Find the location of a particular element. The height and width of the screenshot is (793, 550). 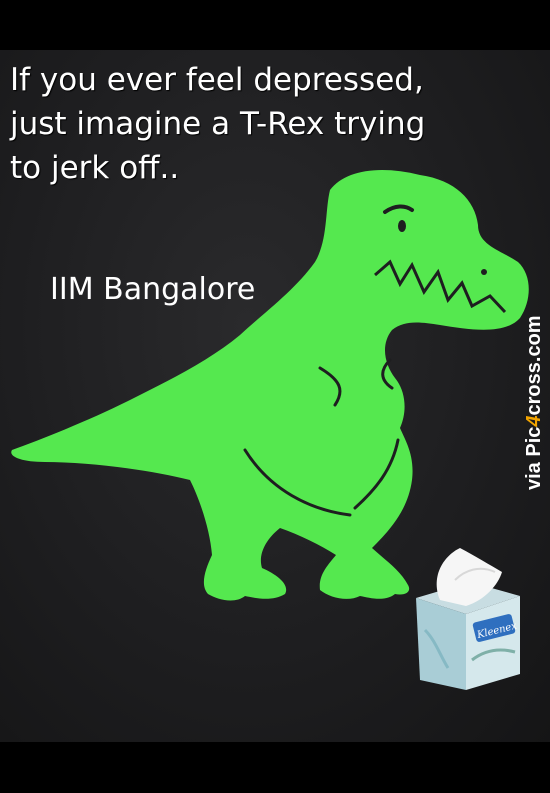

watermark-suffix: cross.com is located at coordinates (534, 365).